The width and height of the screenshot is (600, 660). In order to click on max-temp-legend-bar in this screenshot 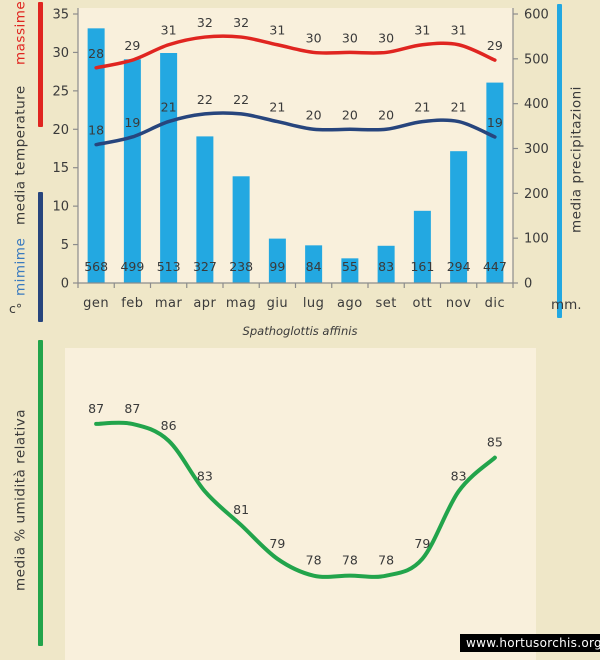, I will do `click(40, 64)`.